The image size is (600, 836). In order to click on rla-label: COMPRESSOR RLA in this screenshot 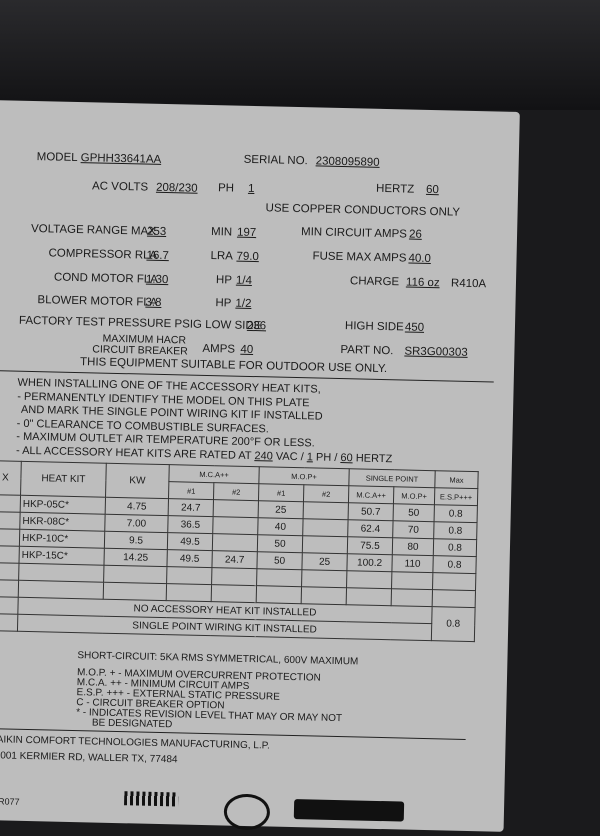, I will do `click(103, 254)`.